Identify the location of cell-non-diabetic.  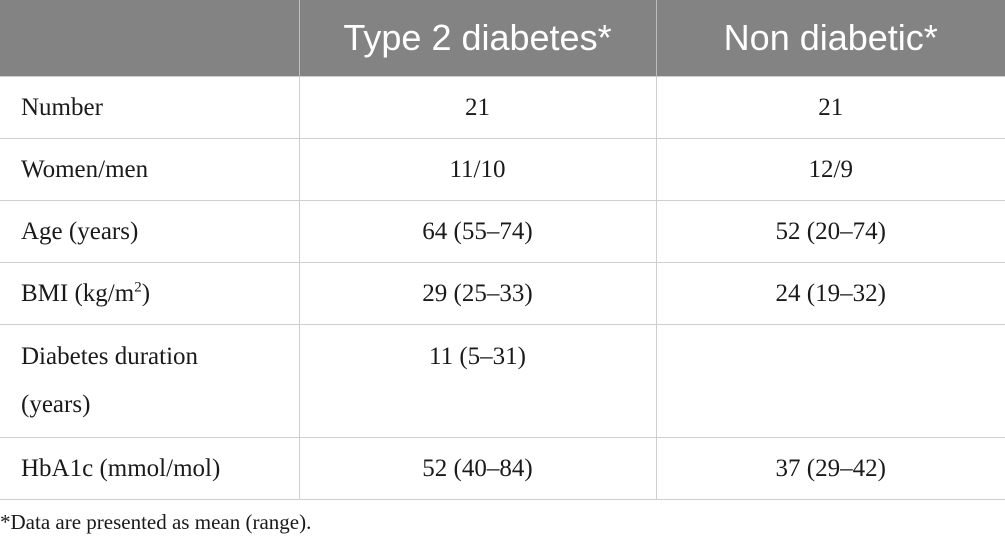
(830, 381).